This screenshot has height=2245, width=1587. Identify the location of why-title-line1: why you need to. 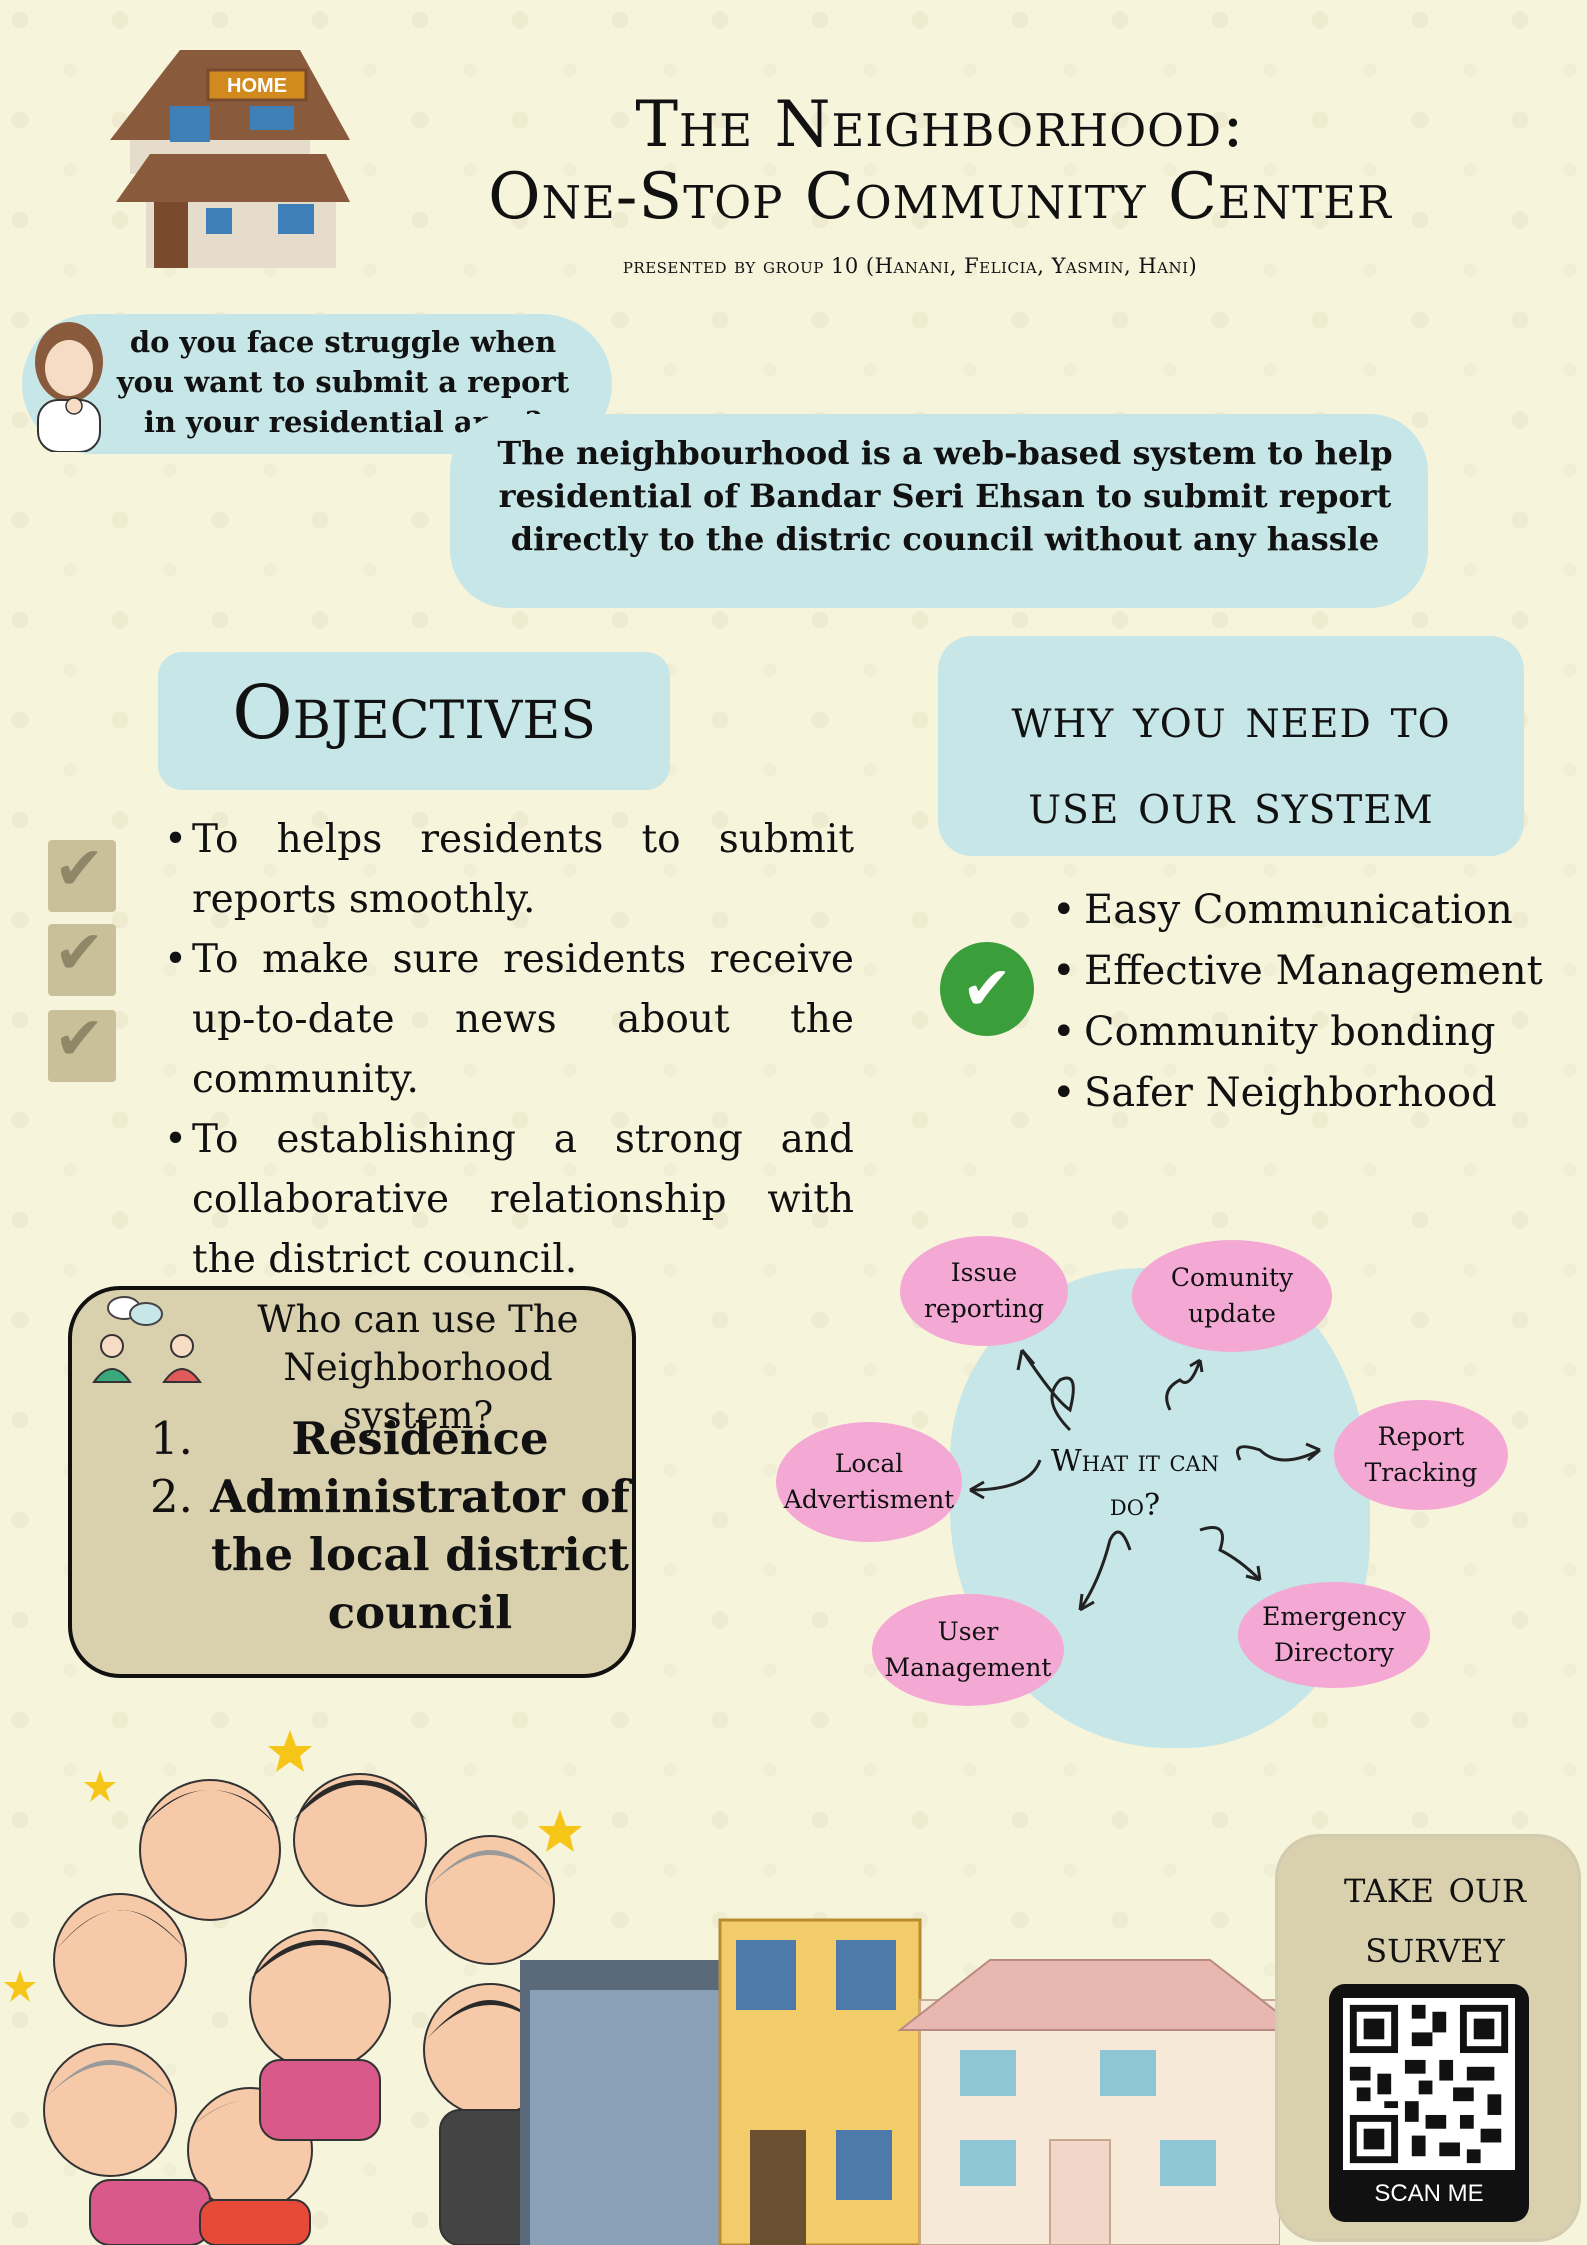
(1231, 718).